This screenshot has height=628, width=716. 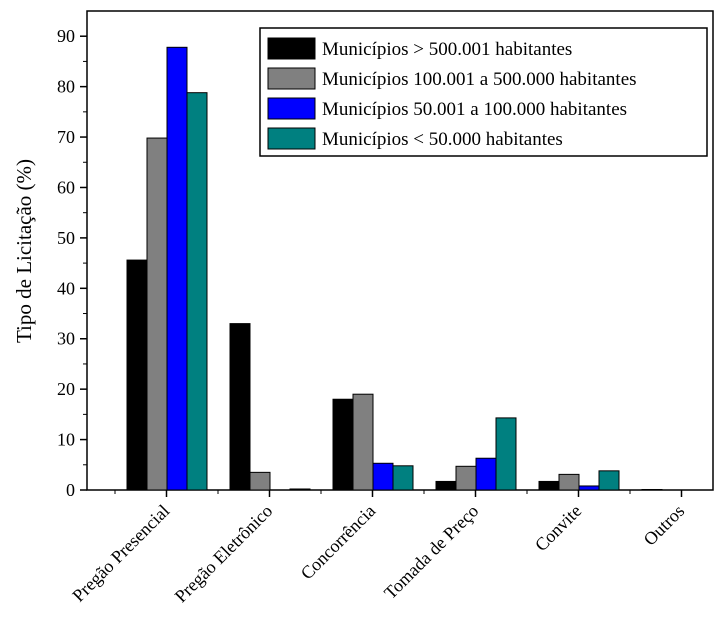 I want to click on y-tick-label: 60, so click(x=66, y=187).